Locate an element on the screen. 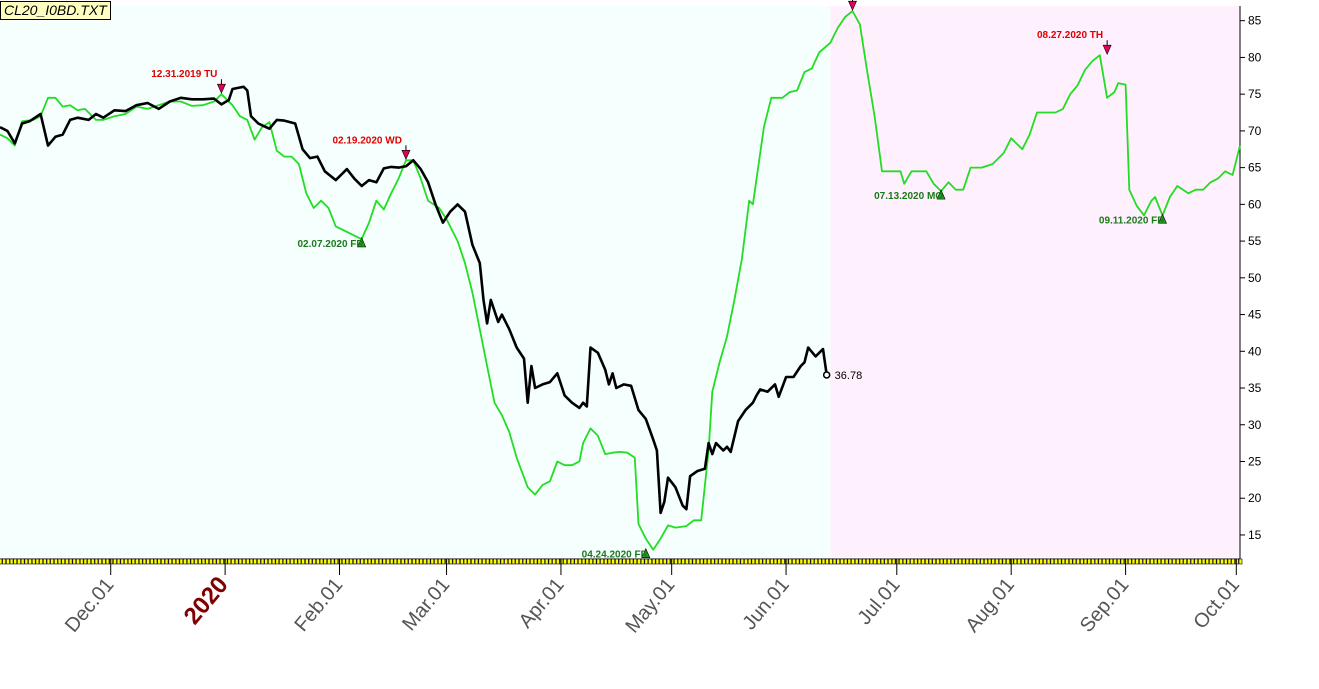  y-tick-label: 25 is located at coordinates (1255, 461).